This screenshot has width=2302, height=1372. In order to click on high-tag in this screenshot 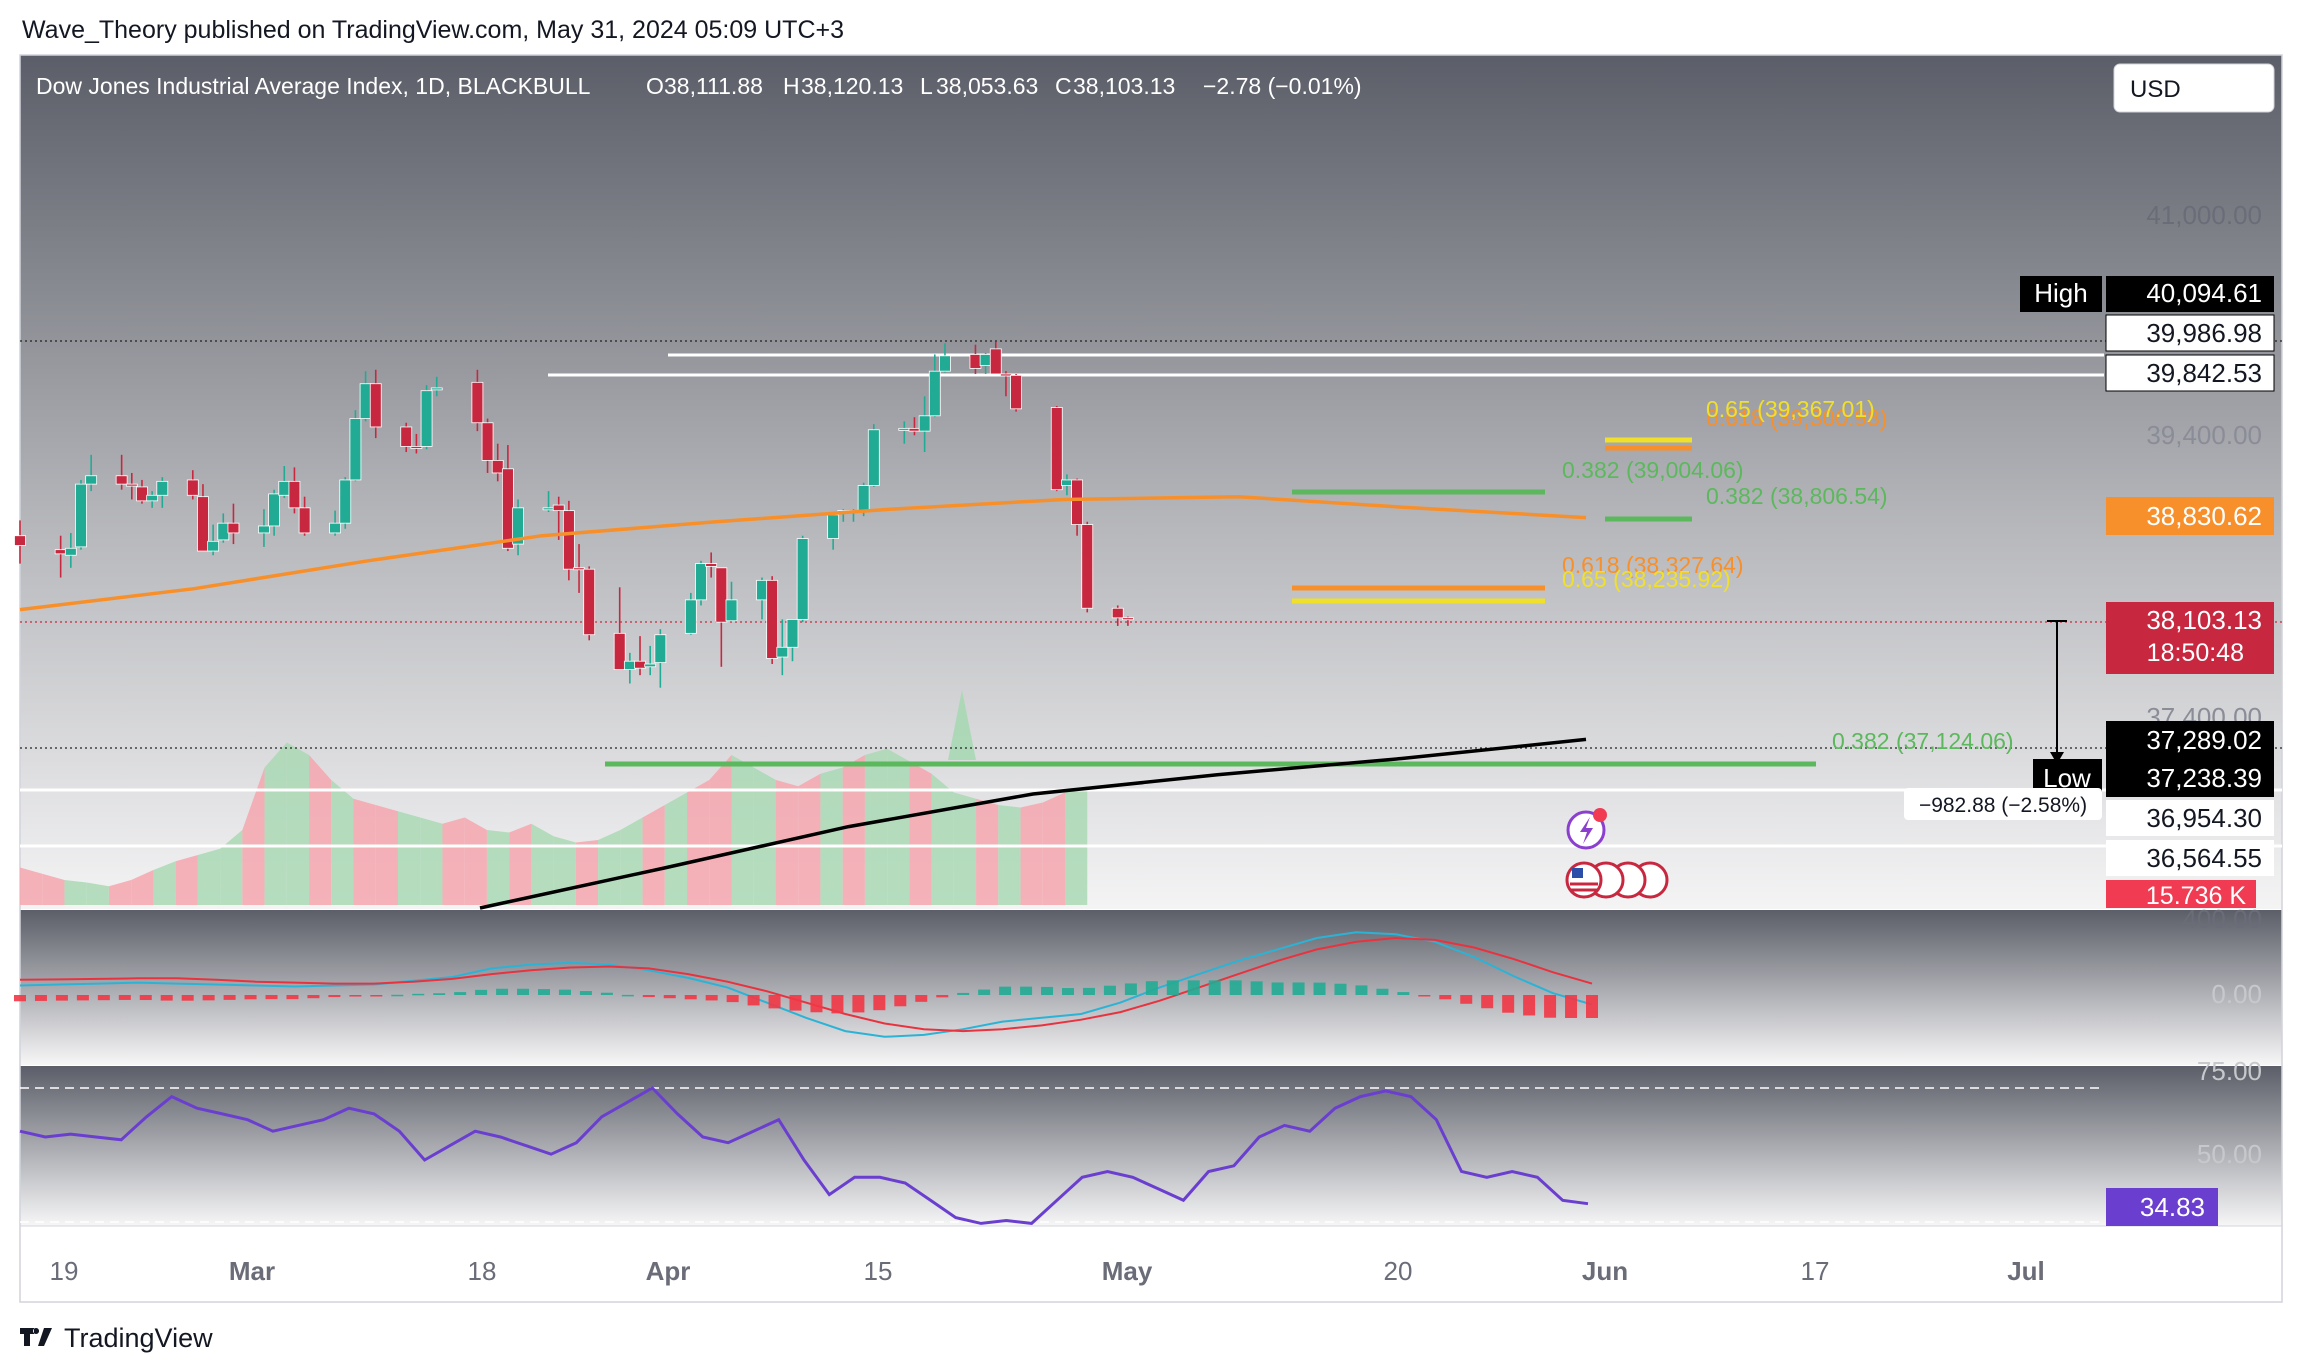, I will do `click(2061, 294)`.